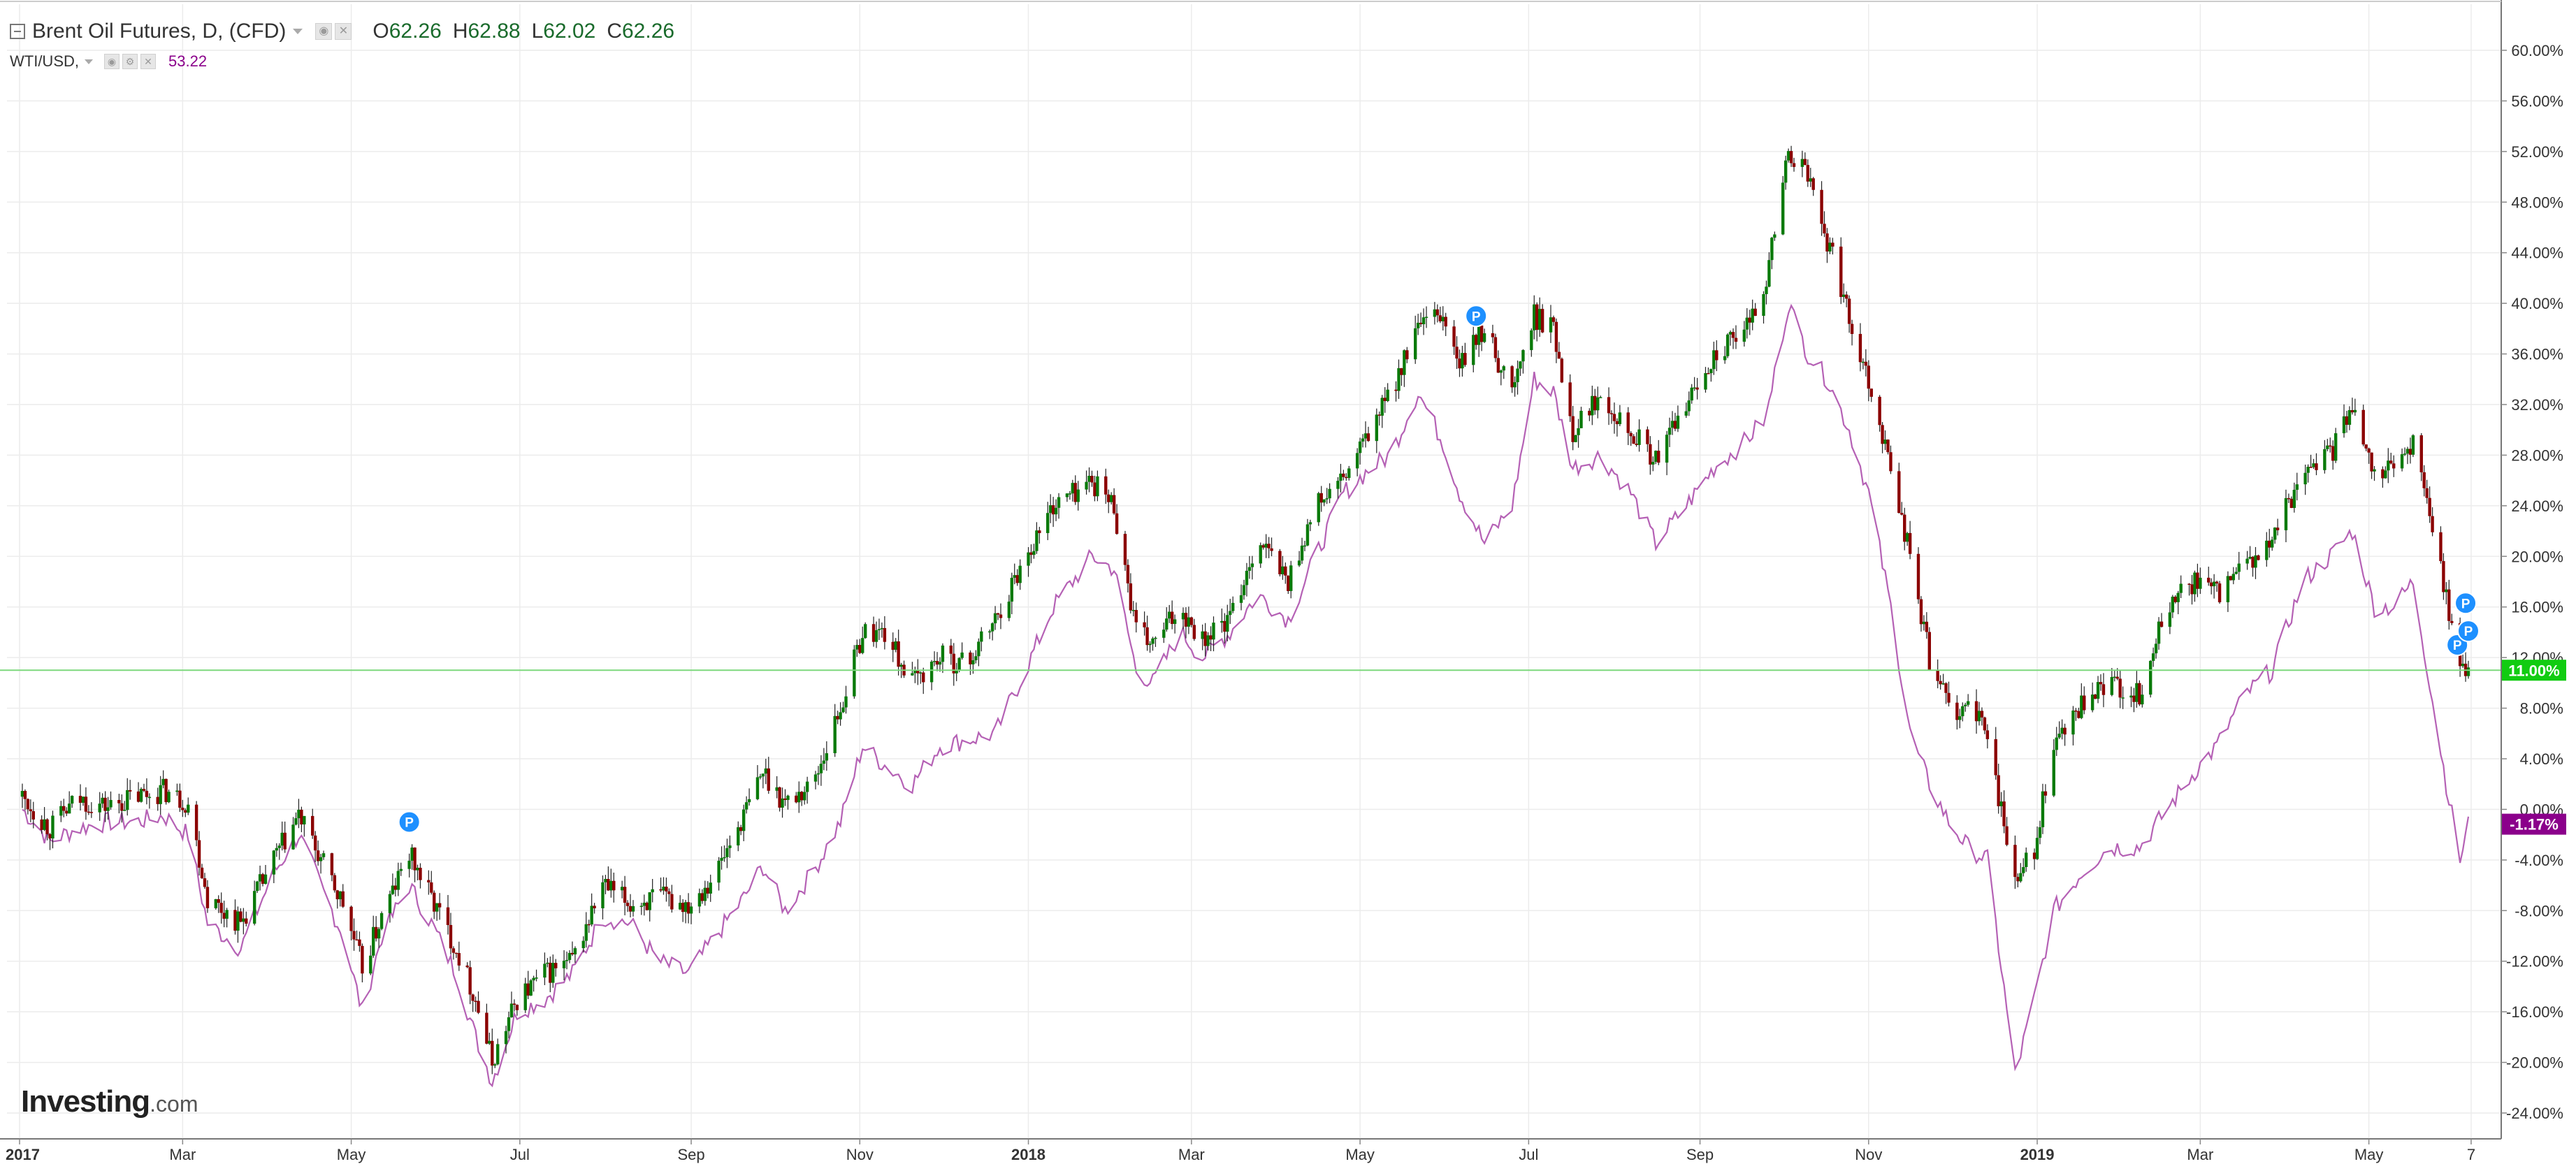 Image resolution: width=2576 pixels, height=1171 pixels. Describe the element at coordinates (17, 31) in the screenshot. I see `collapse-legend-icon` at that location.